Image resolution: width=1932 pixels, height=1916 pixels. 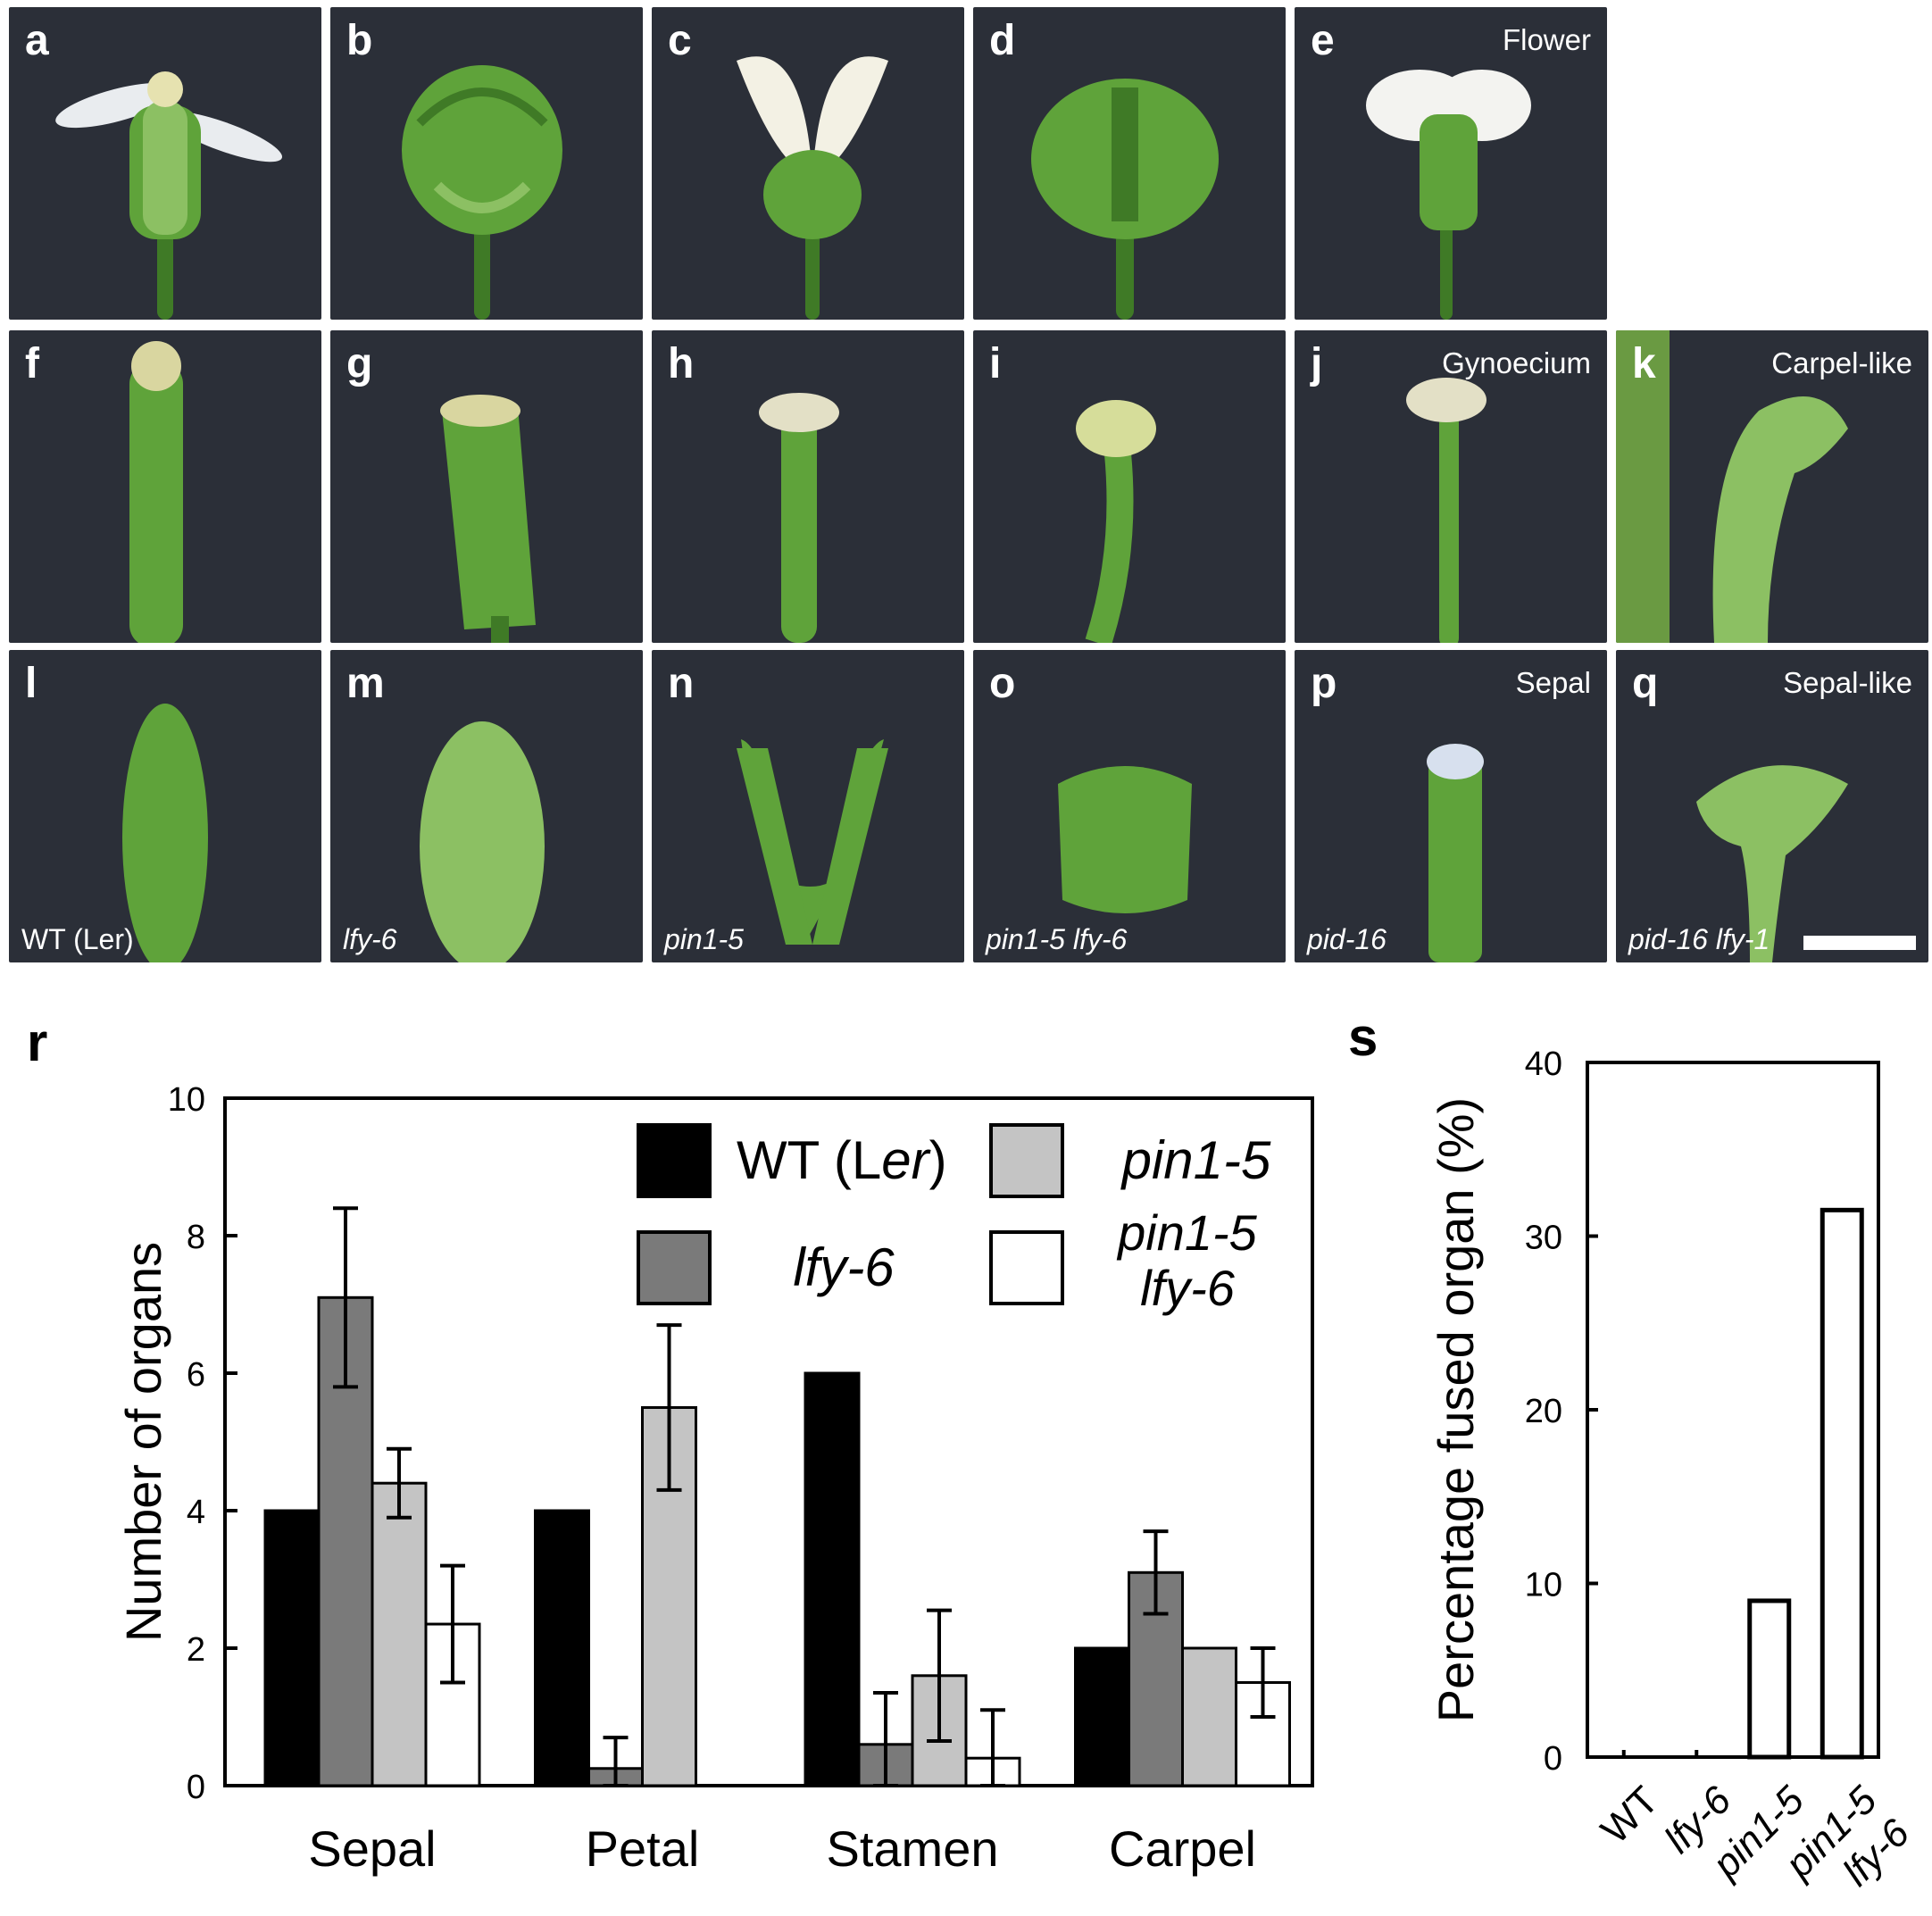 I want to click on photo-panel-n: n pin1-5, so click(x=808, y=806).